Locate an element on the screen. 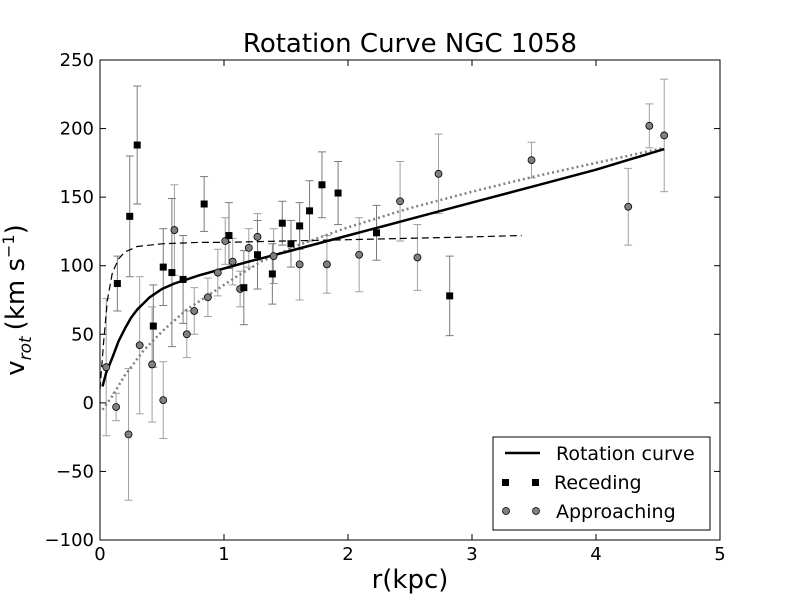 The height and width of the screenshot is (600, 800). chart-title: Rotation Curve NGC 1058 is located at coordinates (410, 44).